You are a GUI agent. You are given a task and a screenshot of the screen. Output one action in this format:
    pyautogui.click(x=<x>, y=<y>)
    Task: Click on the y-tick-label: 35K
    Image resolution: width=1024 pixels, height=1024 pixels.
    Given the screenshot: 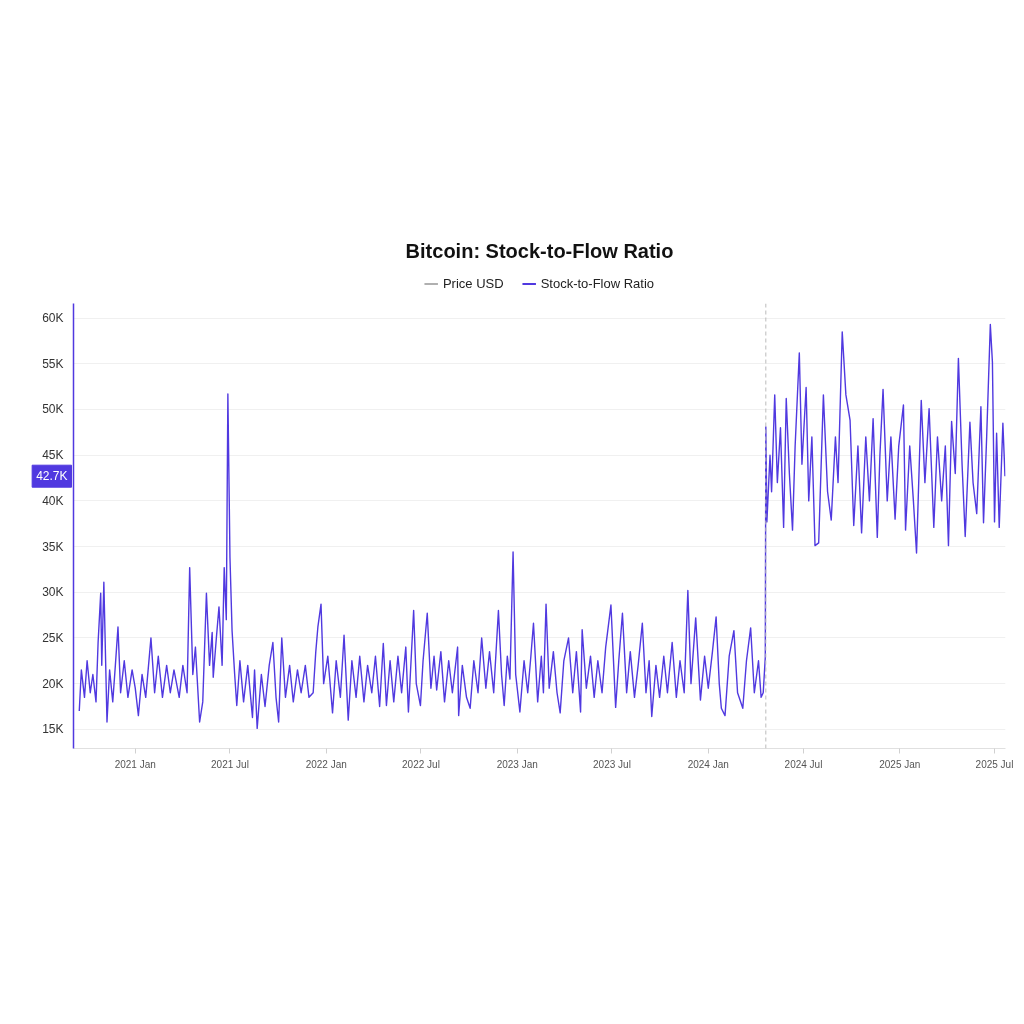 What is the action you would take?
    pyautogui.click(x=53, y=546)
    